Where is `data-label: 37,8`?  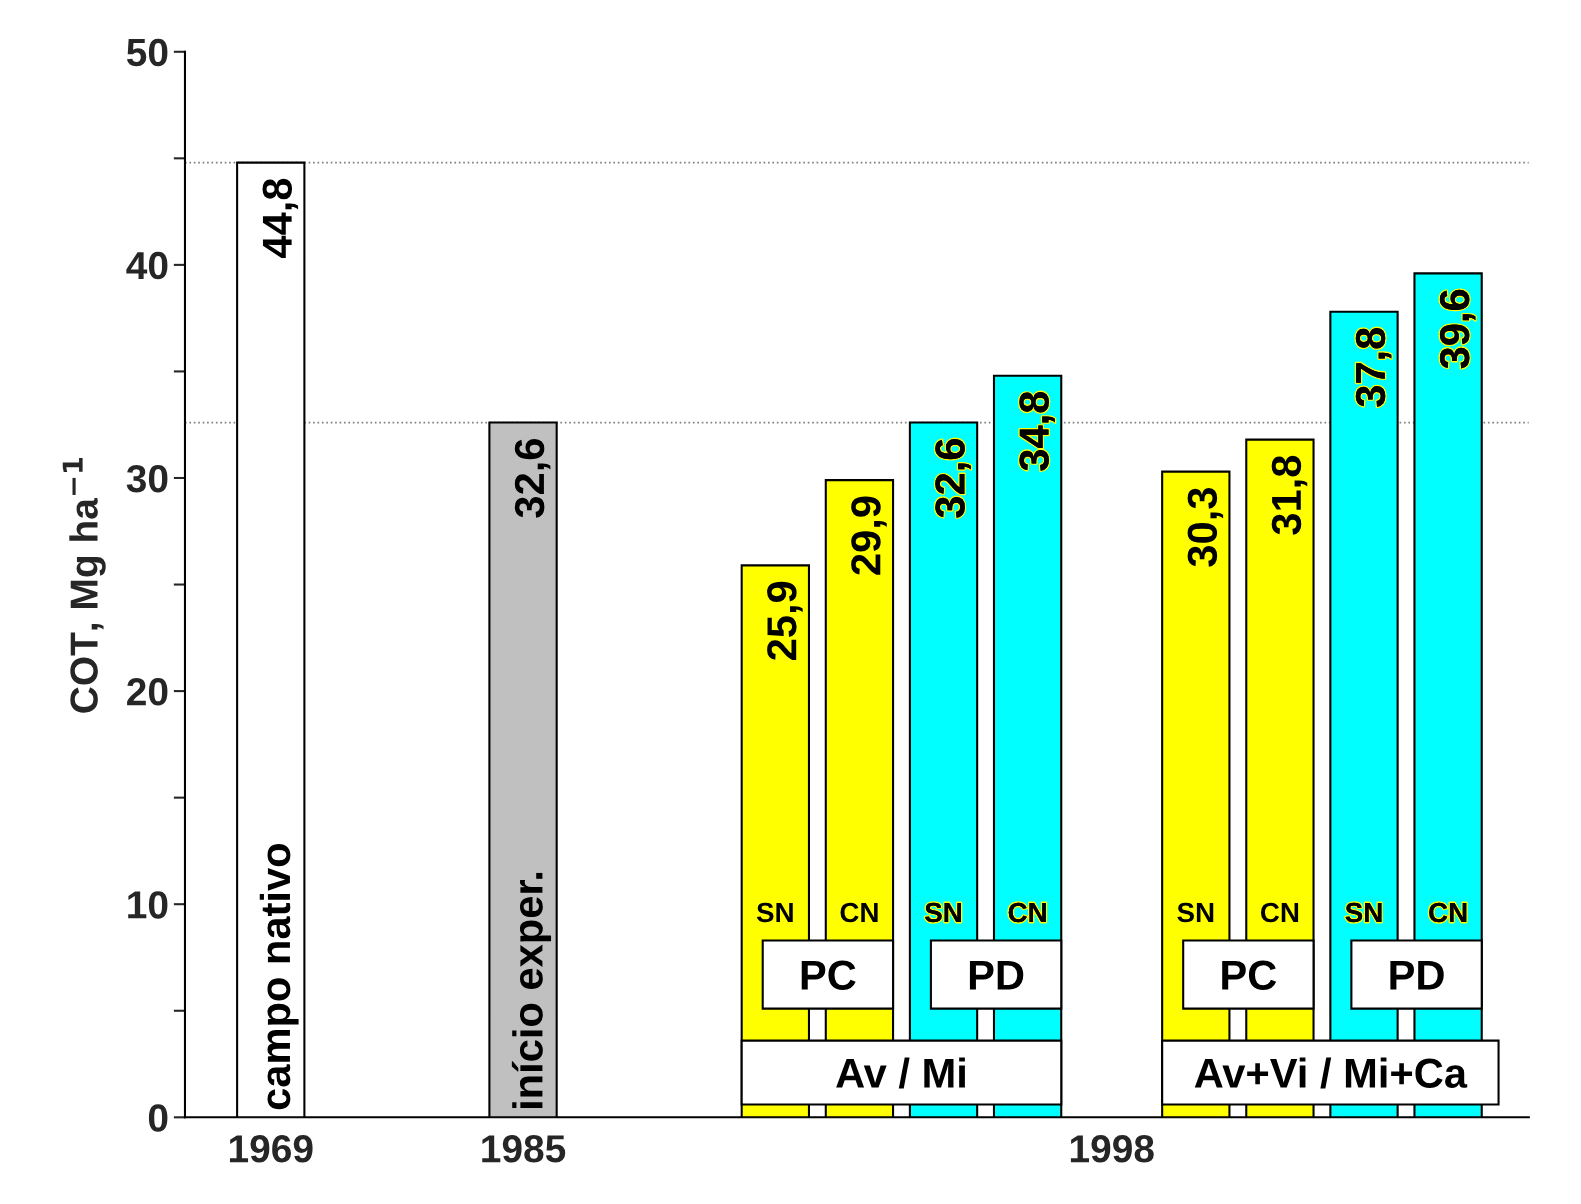
data-label: 37,8 is located at coordinates (1373, 367).